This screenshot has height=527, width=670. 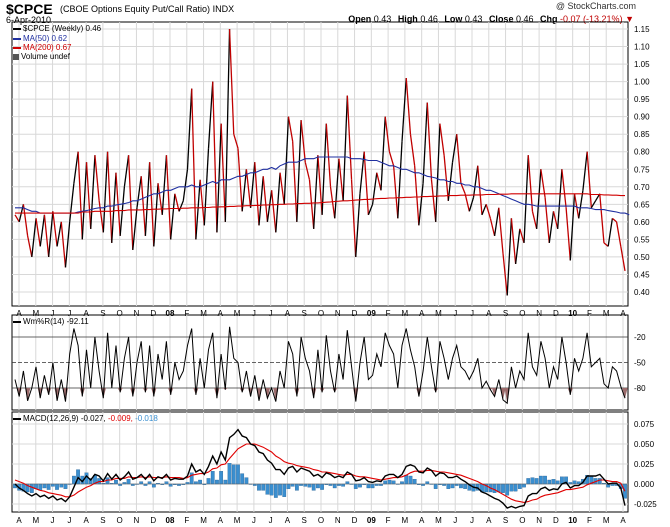 I want to click on legend-macd-label: MACD(12,26,9), so click(x=51, y=418).